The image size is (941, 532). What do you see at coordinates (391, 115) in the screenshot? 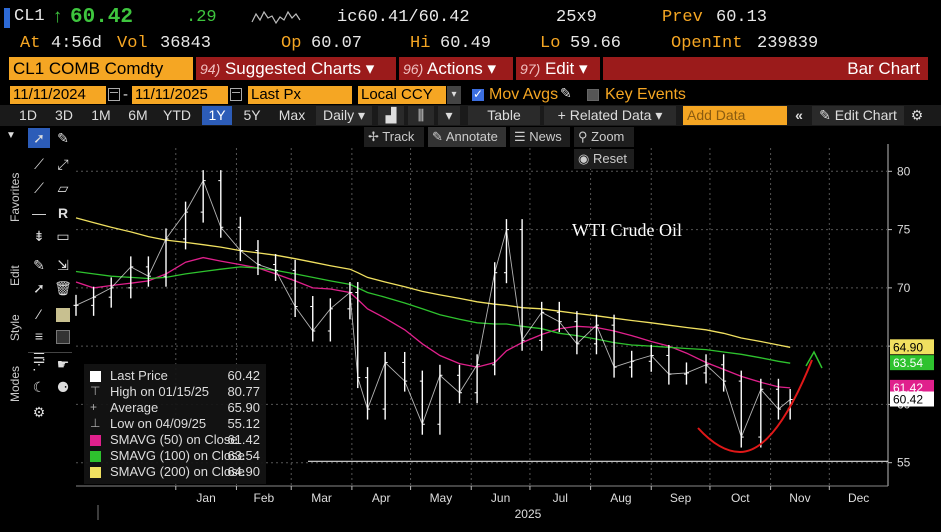
I see `chart-style-icon: ▟` at bounding box center [391, 115].